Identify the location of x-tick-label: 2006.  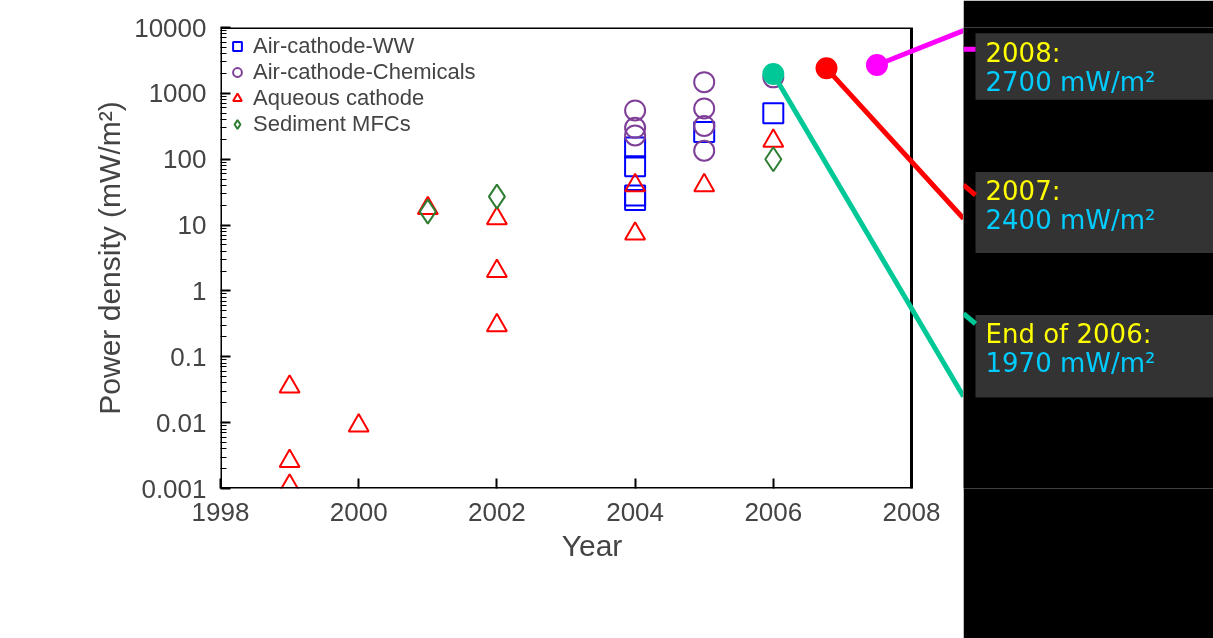
(773, 511).